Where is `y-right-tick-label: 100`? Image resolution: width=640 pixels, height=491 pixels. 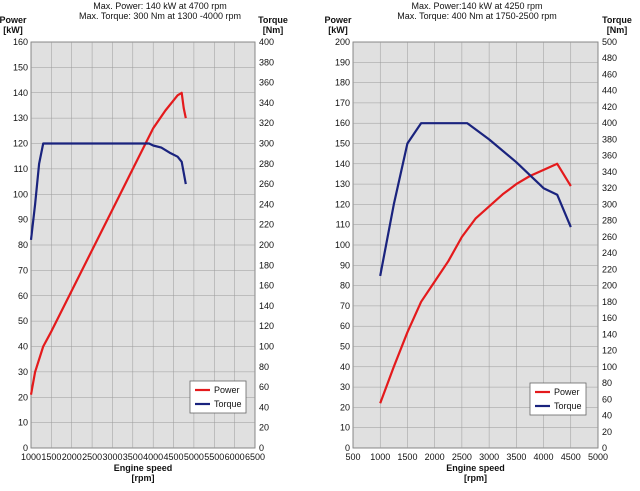
y-right-tick-label: 100 is located at coordinates (609, 367).